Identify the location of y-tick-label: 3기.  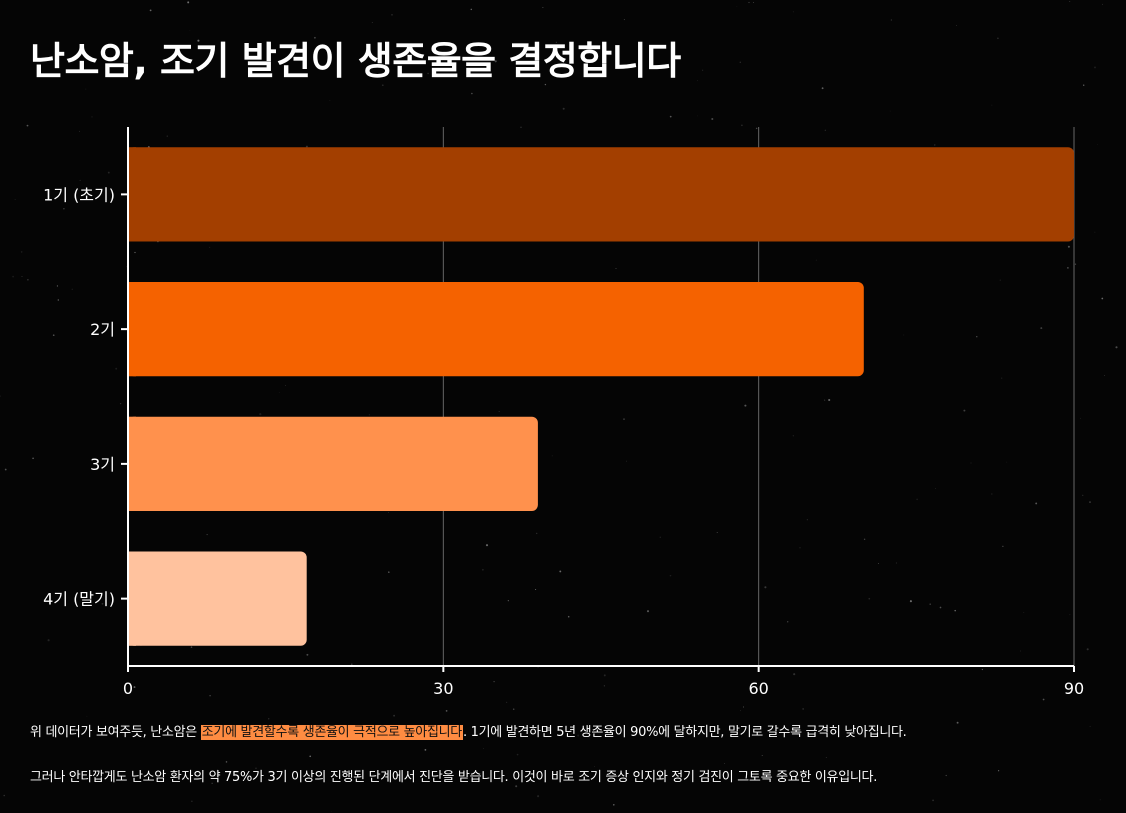
(102, 464).